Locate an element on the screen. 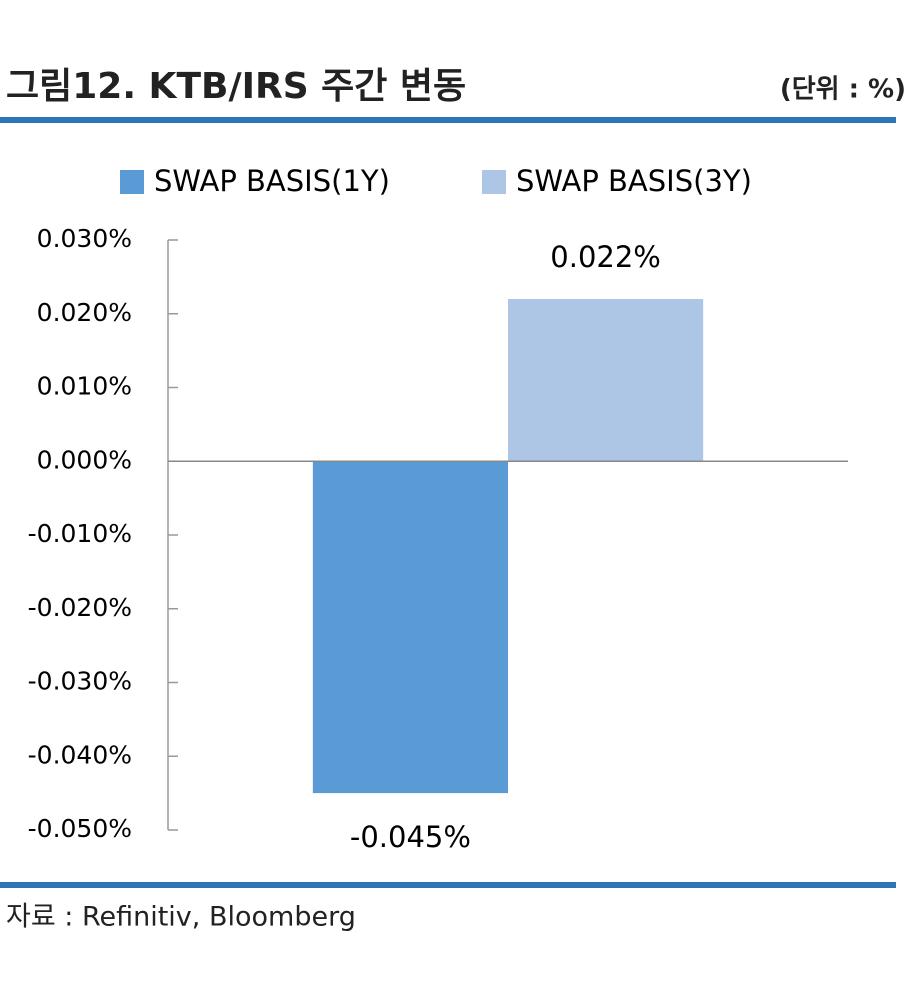 The height and width of the screenshot is (994, 910). y-tick-label: -0.030% is located at coordinates (80, 681).